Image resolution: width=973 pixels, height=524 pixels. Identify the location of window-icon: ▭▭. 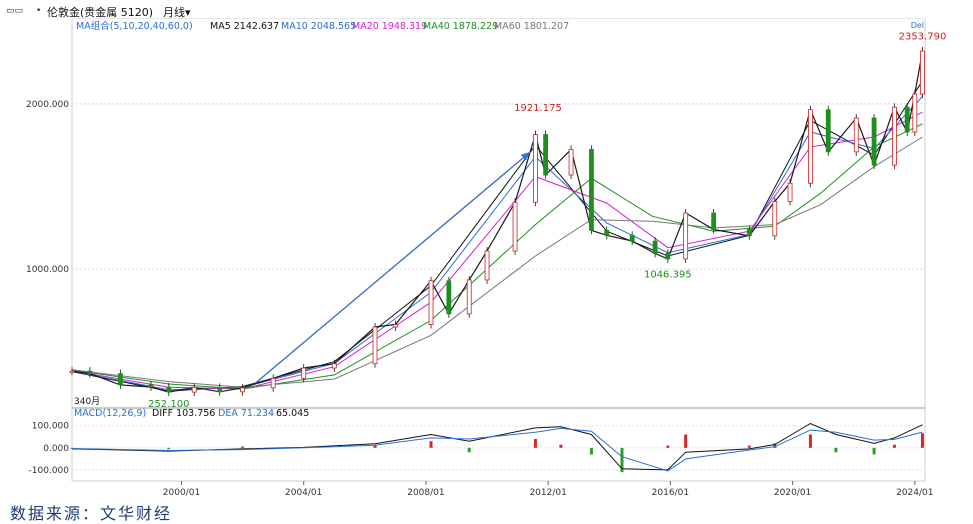
(15, 11).